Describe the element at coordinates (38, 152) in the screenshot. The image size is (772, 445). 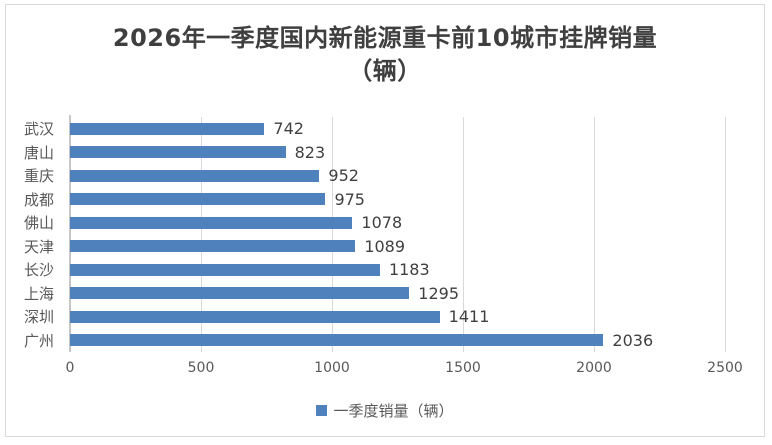
I see `category-label: 唐山` at that location.